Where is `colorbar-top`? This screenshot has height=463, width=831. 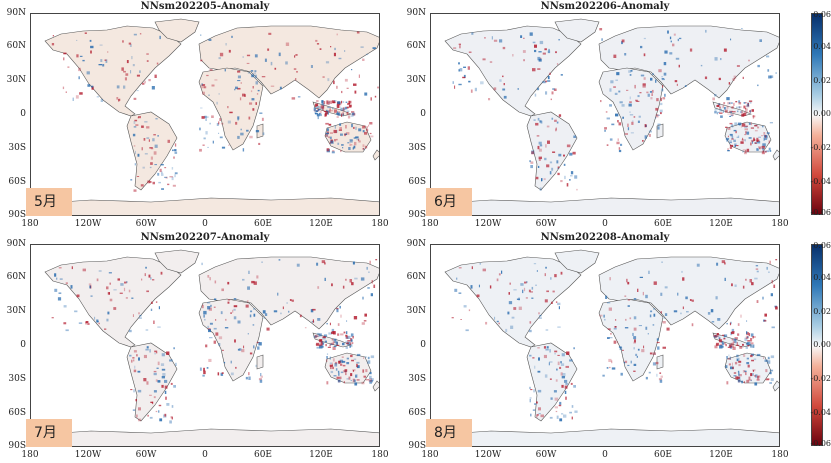 colorbar-top is located at coordinates (817, 114).